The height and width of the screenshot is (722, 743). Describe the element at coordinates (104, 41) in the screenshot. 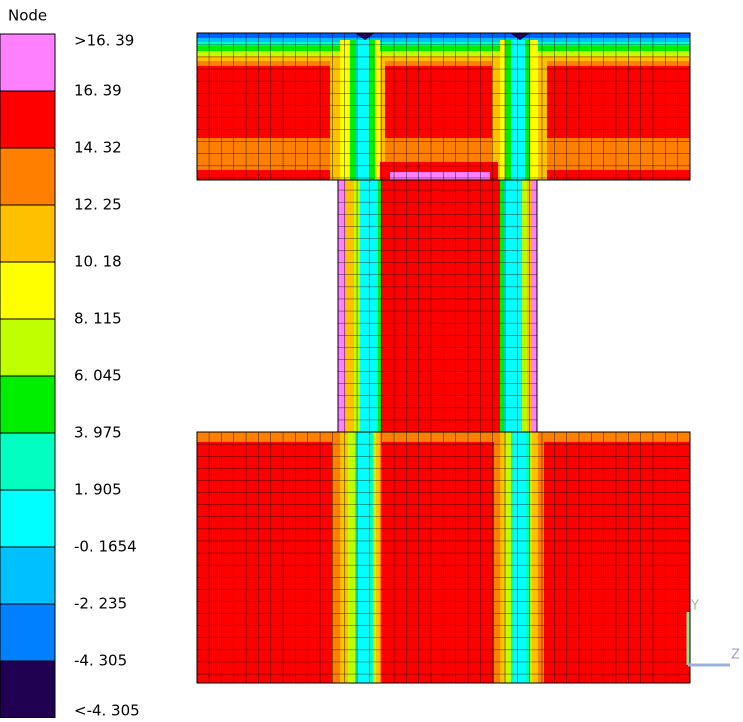

I see `legend-label: >16. 39` at that location.